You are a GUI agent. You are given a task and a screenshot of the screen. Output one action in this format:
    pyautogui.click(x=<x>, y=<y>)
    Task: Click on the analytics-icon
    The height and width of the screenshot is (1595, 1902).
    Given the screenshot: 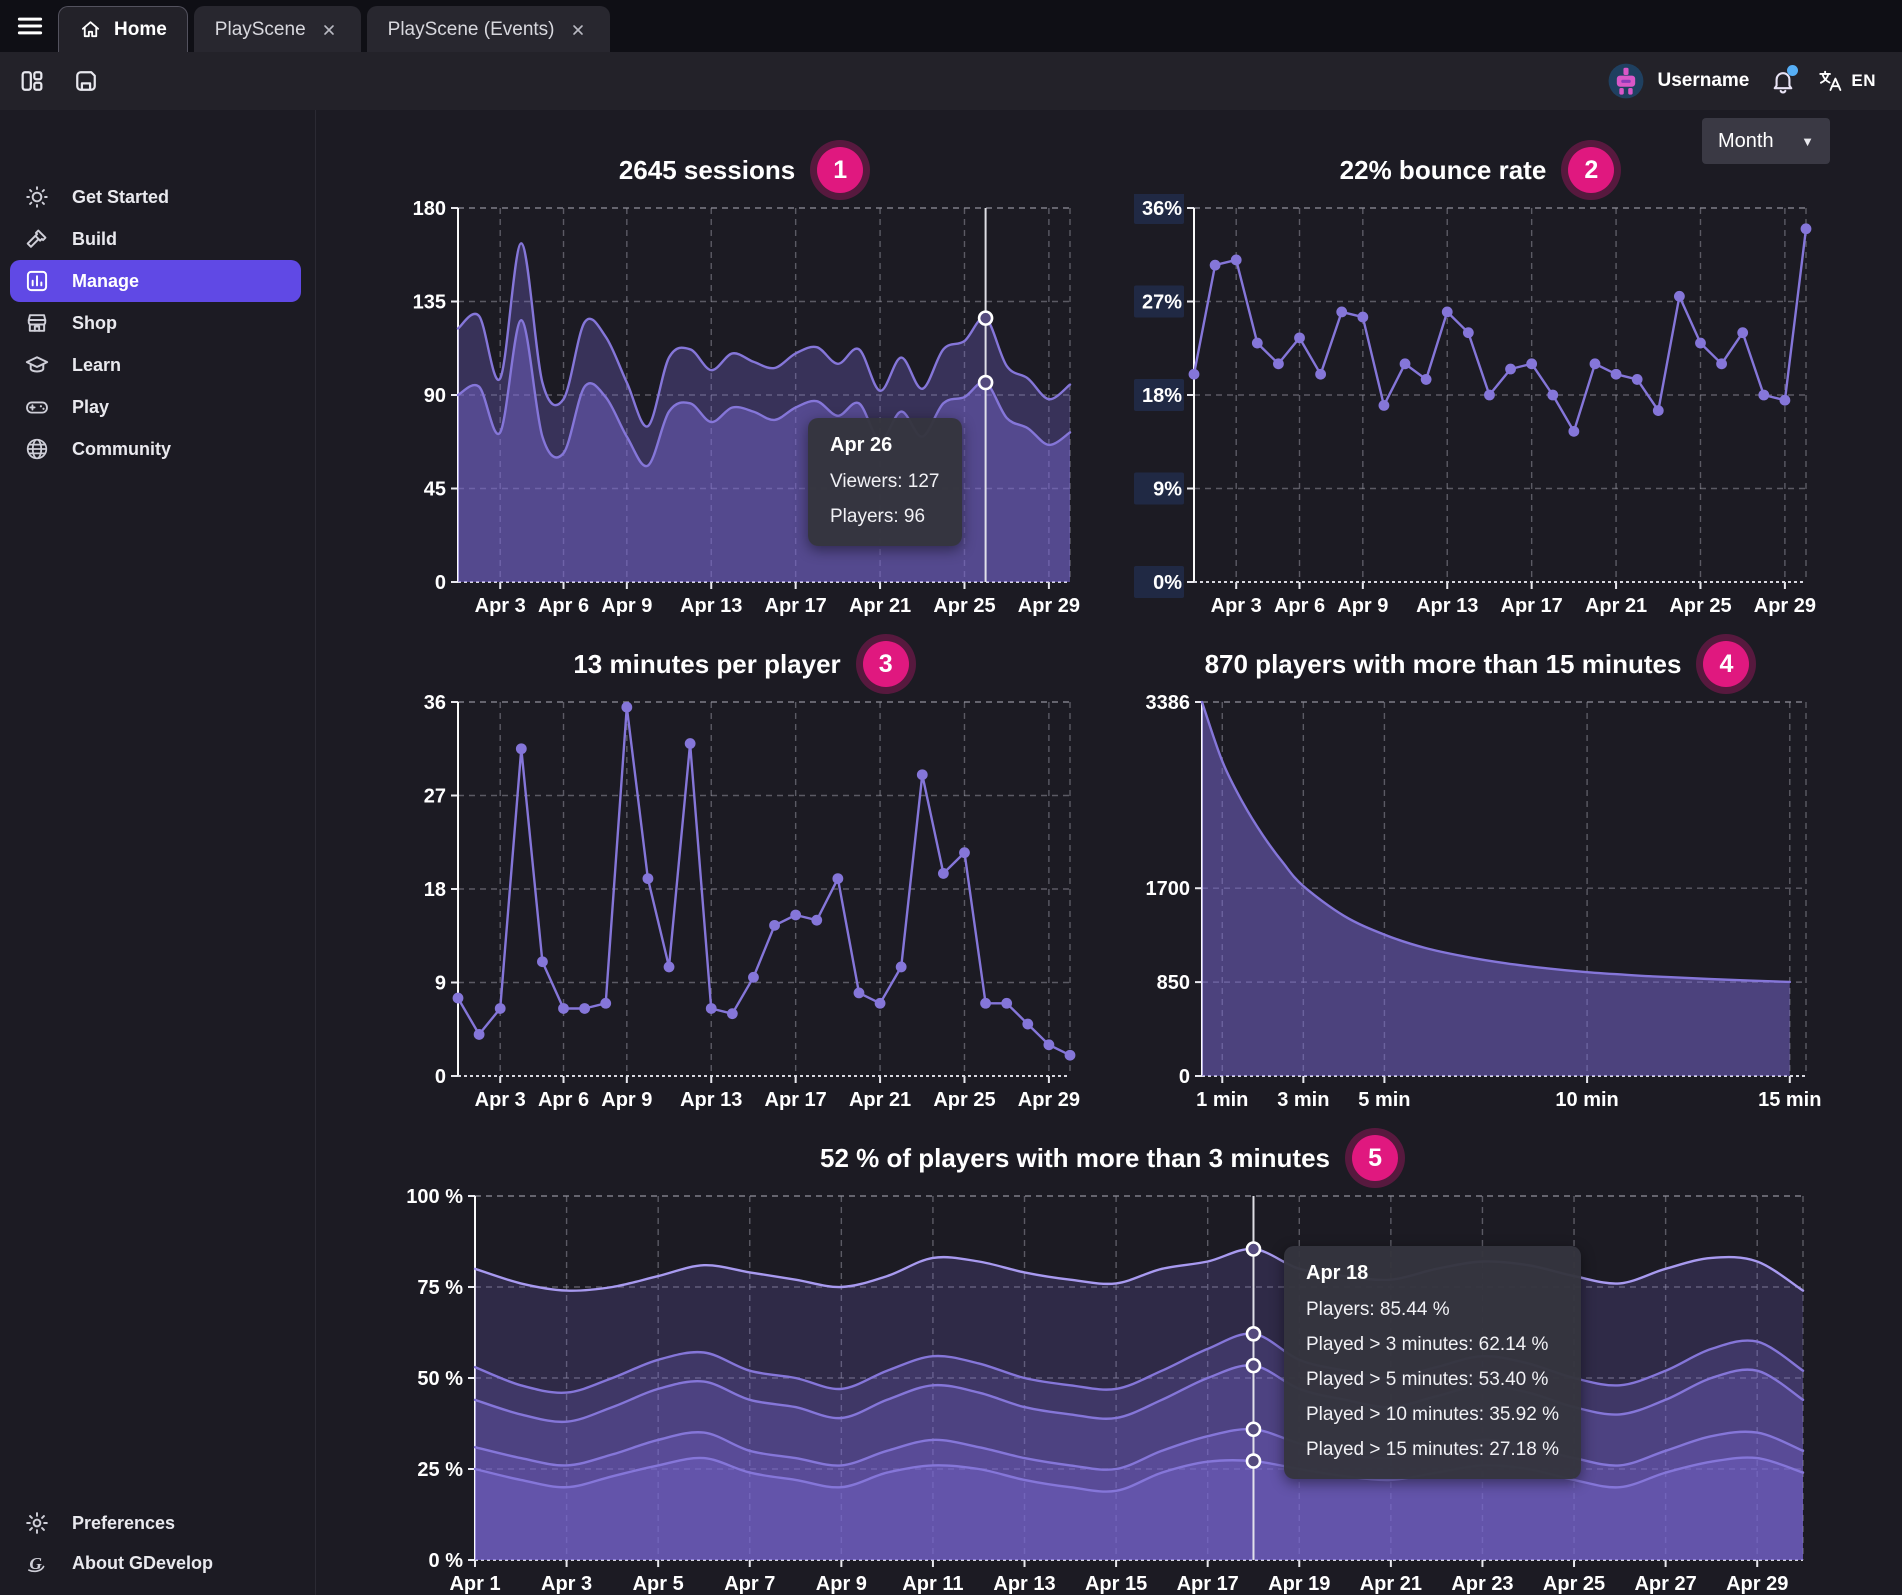 What is the action you would take?
    pyautogui.click(x=37, y=281)
    